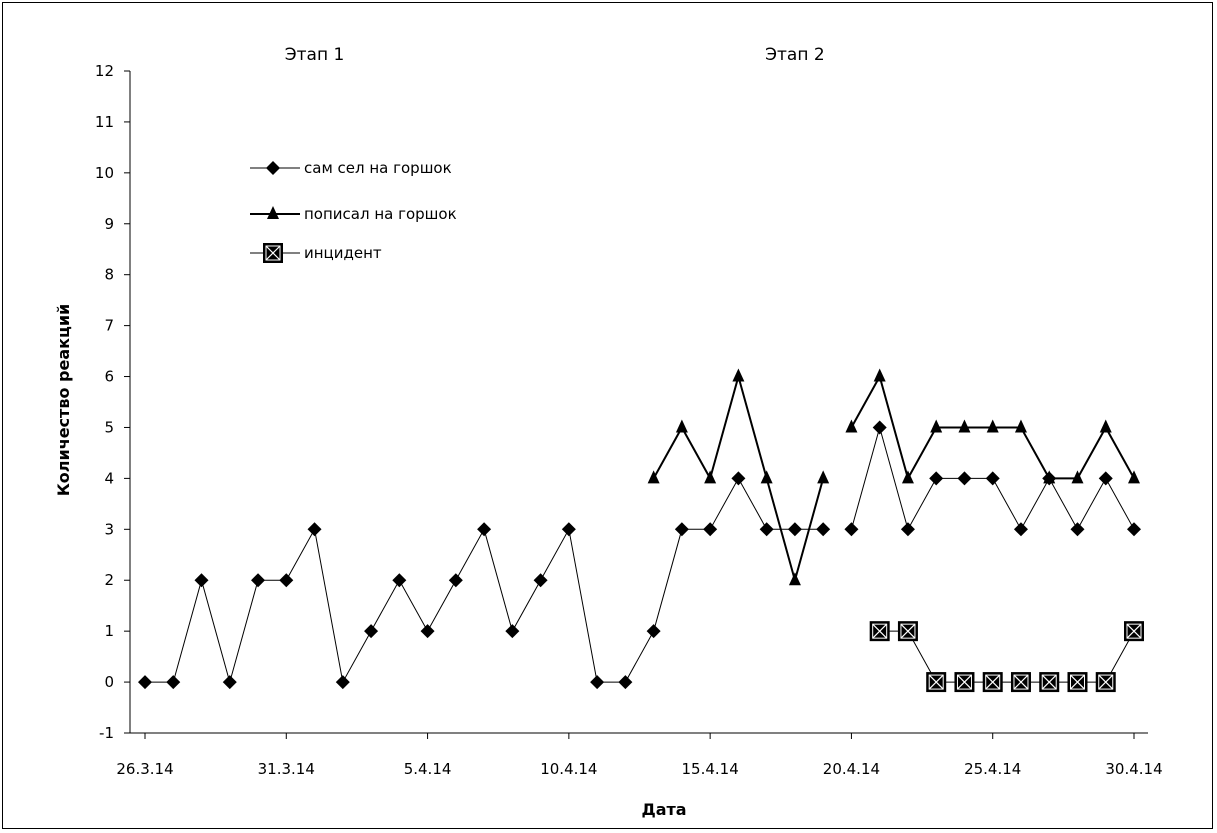 The width and height of the screenshot is (1217, 833). I want to click on x-tick-label: 10.4.14, so click(568, 769).